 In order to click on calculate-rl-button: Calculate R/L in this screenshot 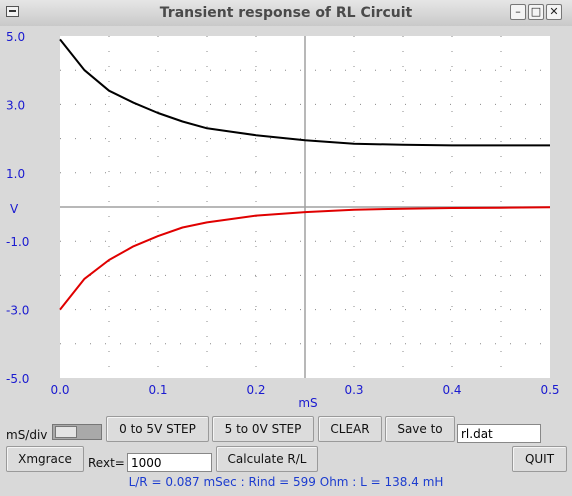, I will do `click(267, 459)`.